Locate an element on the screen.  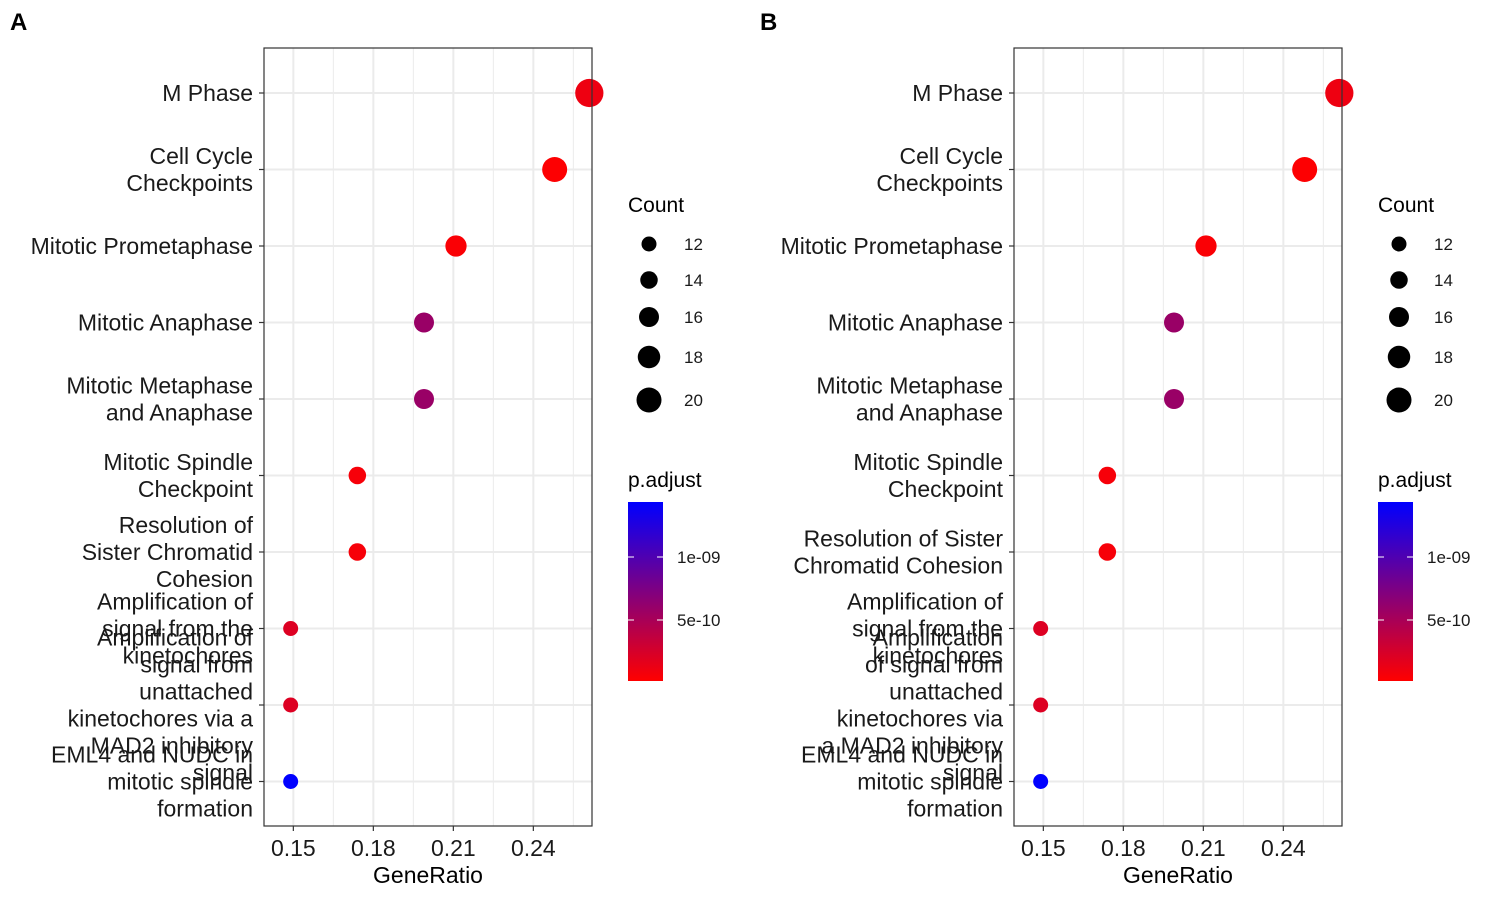
y-tick-label-line: unattached is located at coordinates (196, 692).